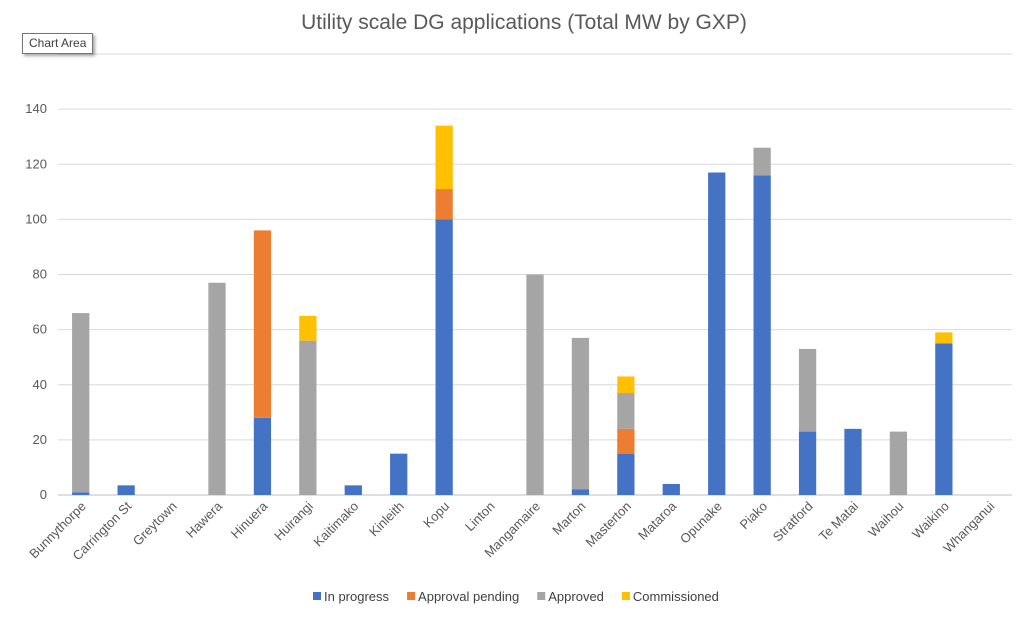 The height and width of the screenshot is (624, 1034). What do you see at coordinates (293, 520) in the screenshot?
I see `x-tick-label: Huirangi` at bounding box center [293, 520].